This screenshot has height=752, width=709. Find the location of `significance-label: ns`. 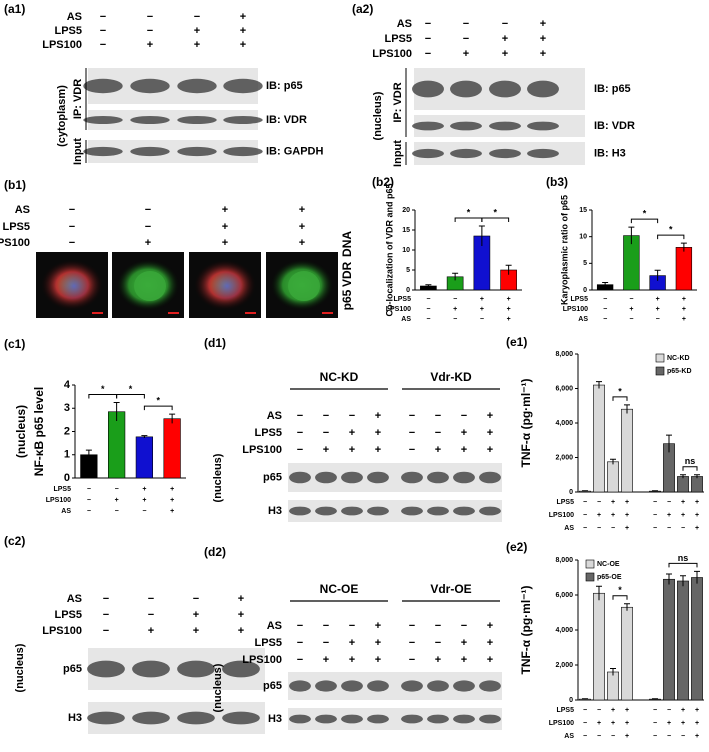

significance-label: ns is located at coordinates (690, 461).